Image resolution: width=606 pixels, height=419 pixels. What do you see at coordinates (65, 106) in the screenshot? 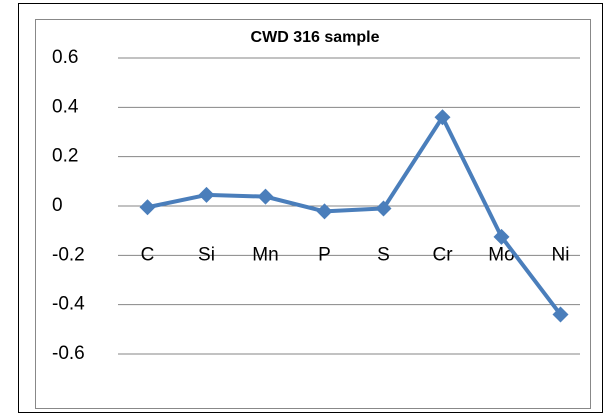
I see `y-tick-label: 0.4` at bounding box center [65, 106].